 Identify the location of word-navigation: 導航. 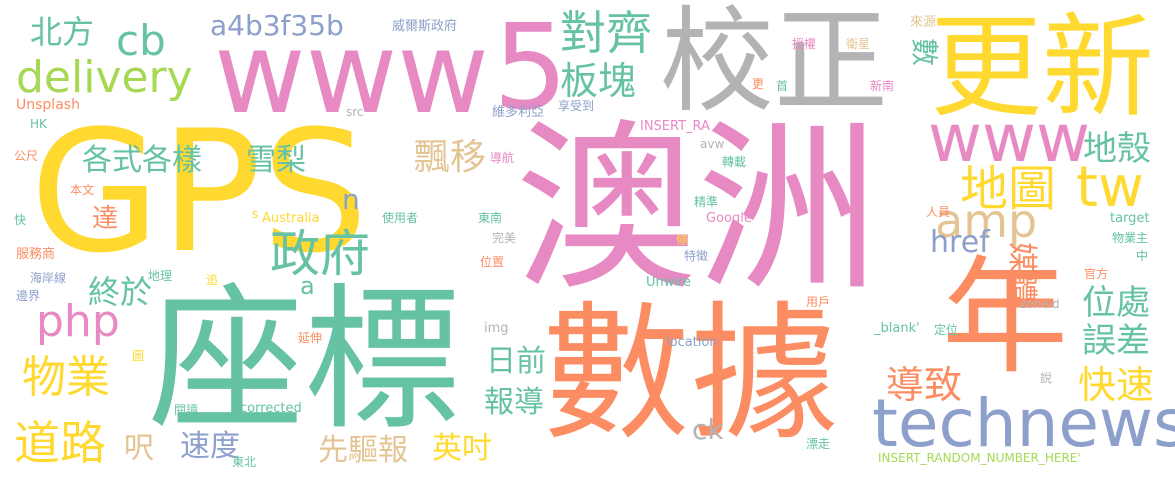
(502, 158).